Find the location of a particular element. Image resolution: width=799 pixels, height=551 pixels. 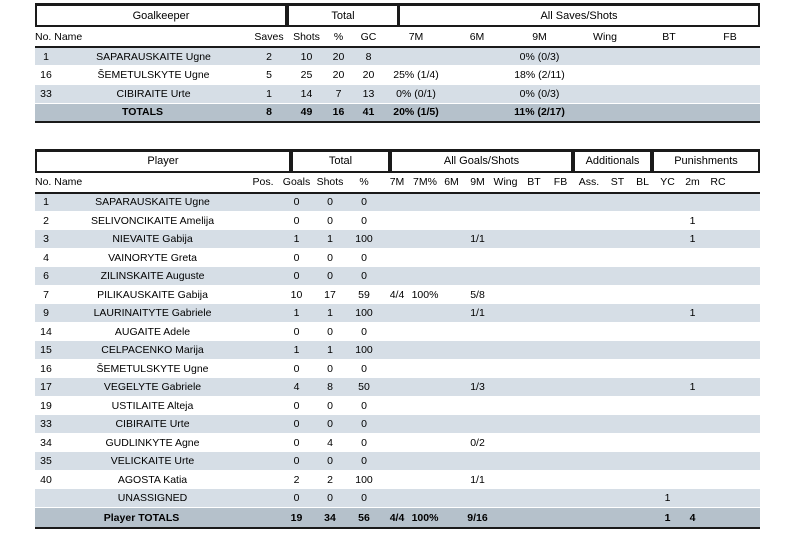

goalkeeper-table-group-header-row: Goalkeeper Total All Saves/Shots is located at coordinates (397, 15).